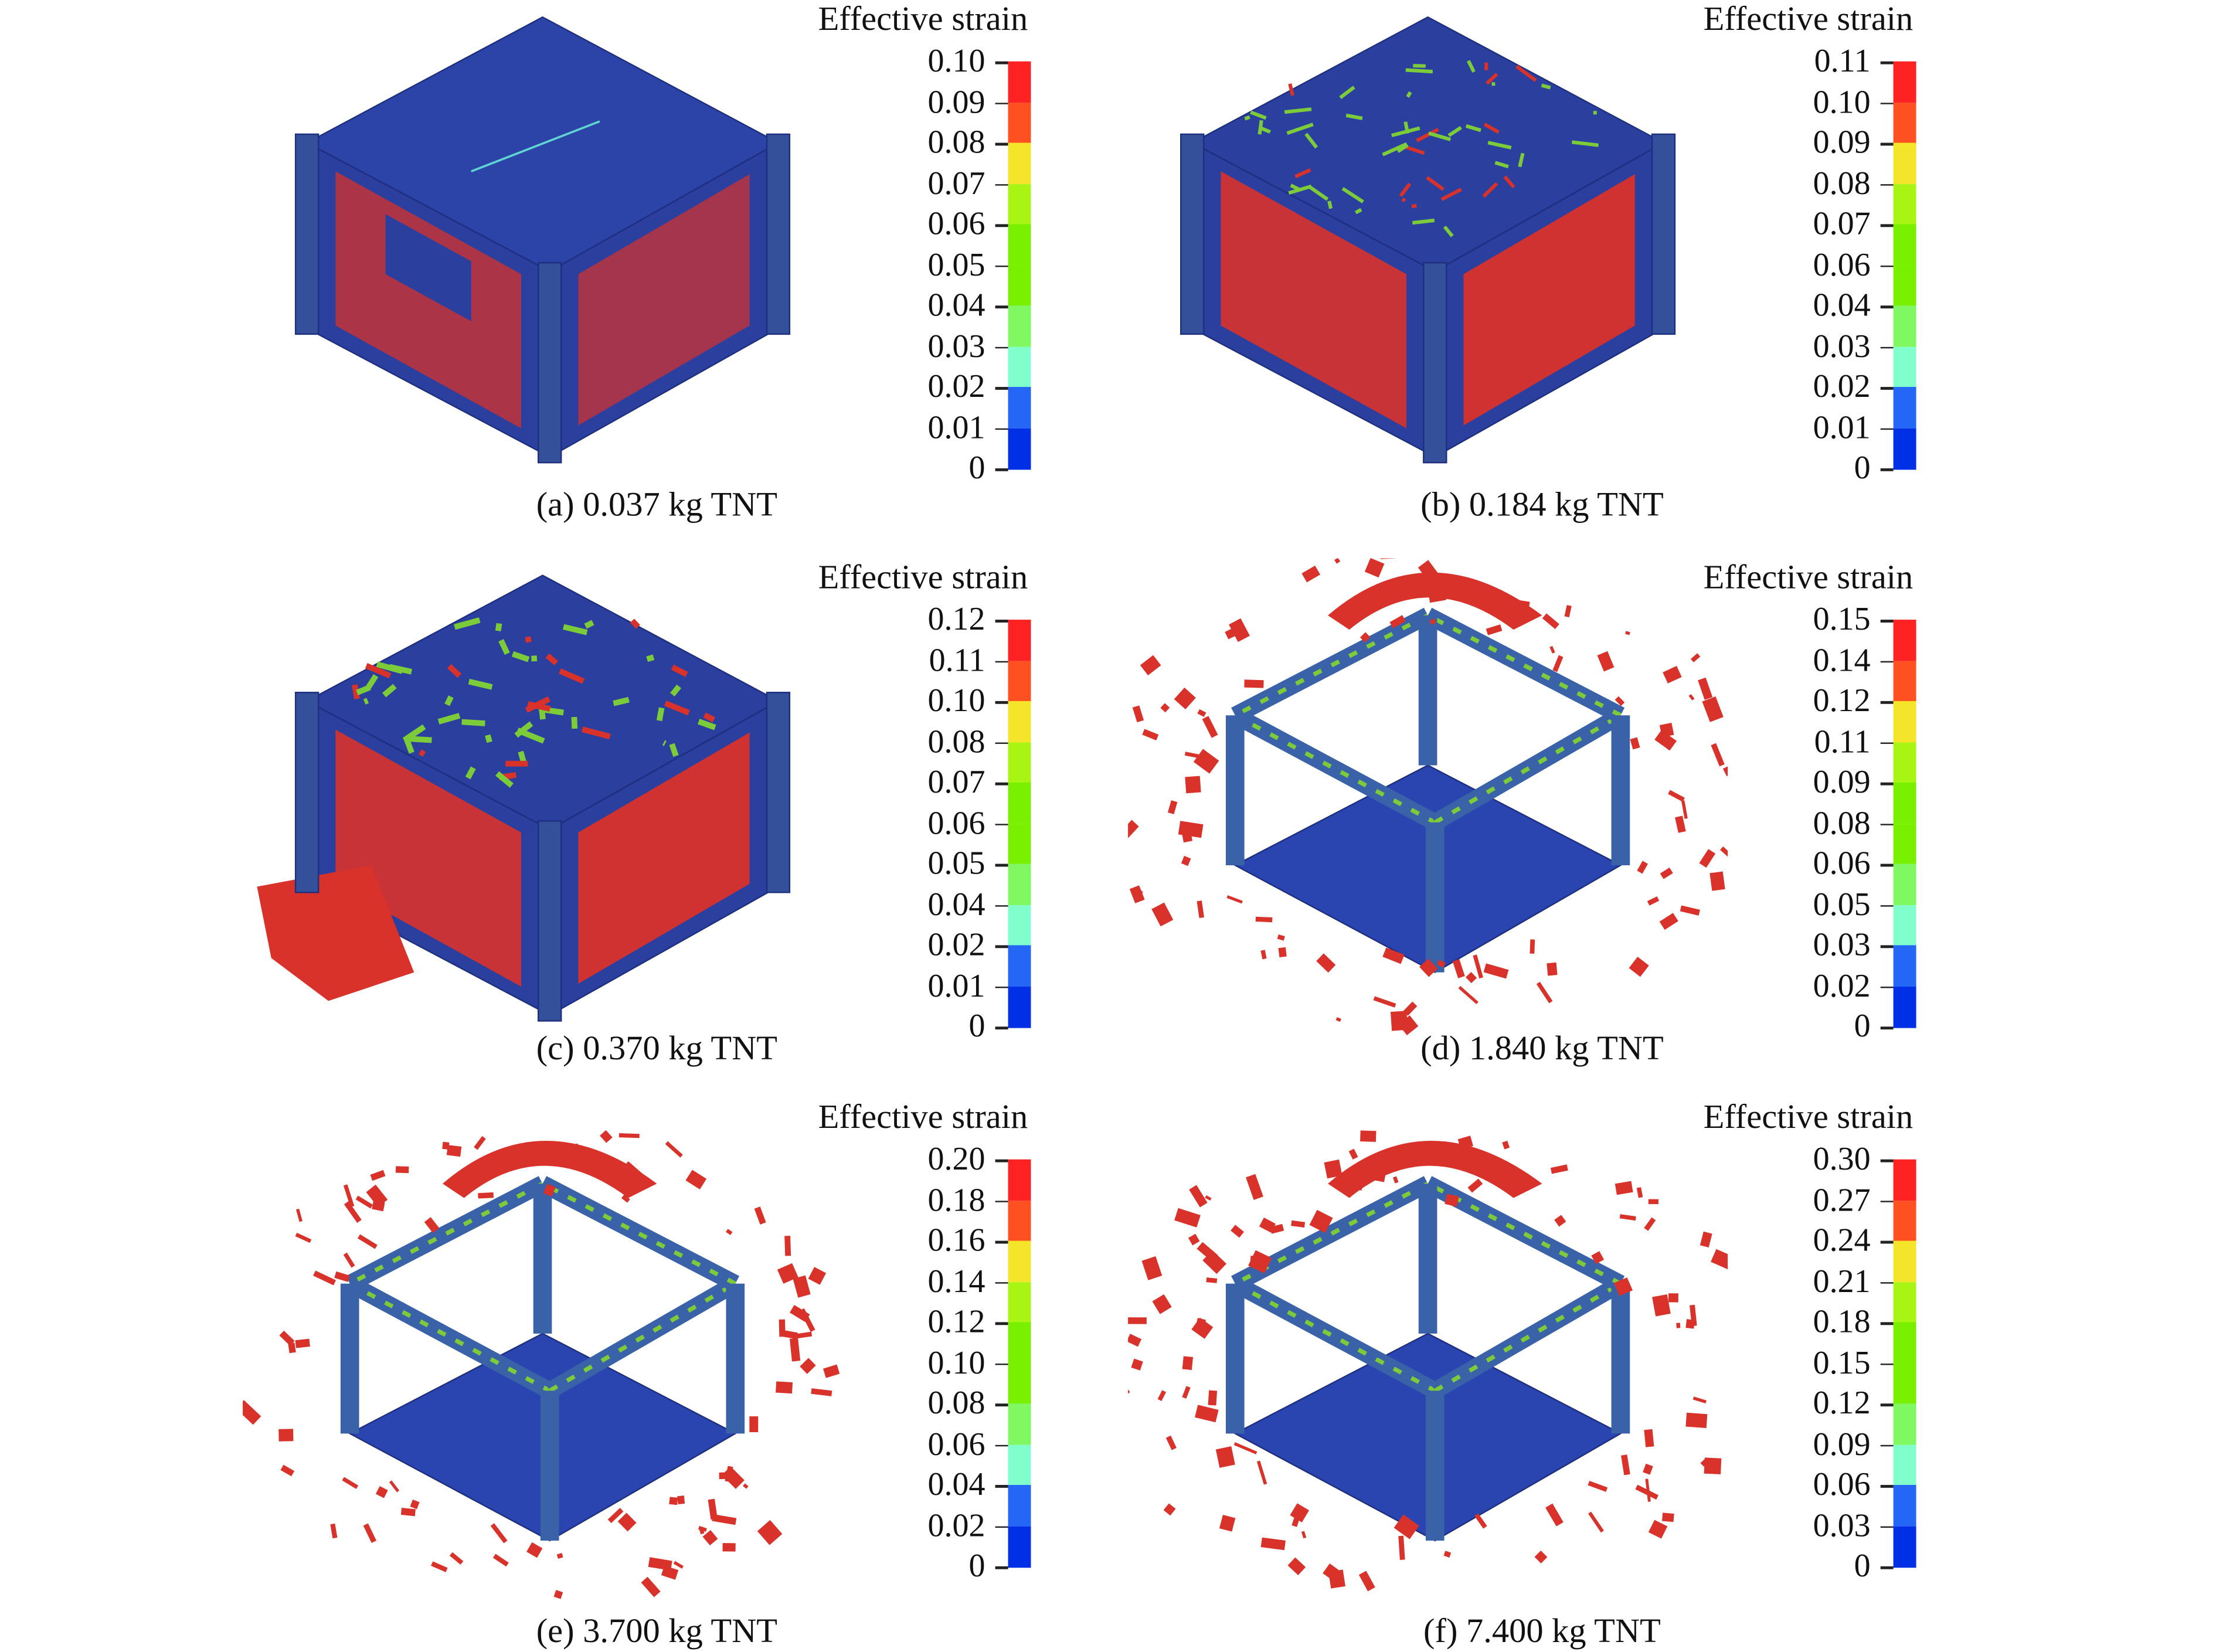 This screenshot has width=2216, height=1652. I want to click on colorbar-tick-label: 0, so click(1814, 1026).